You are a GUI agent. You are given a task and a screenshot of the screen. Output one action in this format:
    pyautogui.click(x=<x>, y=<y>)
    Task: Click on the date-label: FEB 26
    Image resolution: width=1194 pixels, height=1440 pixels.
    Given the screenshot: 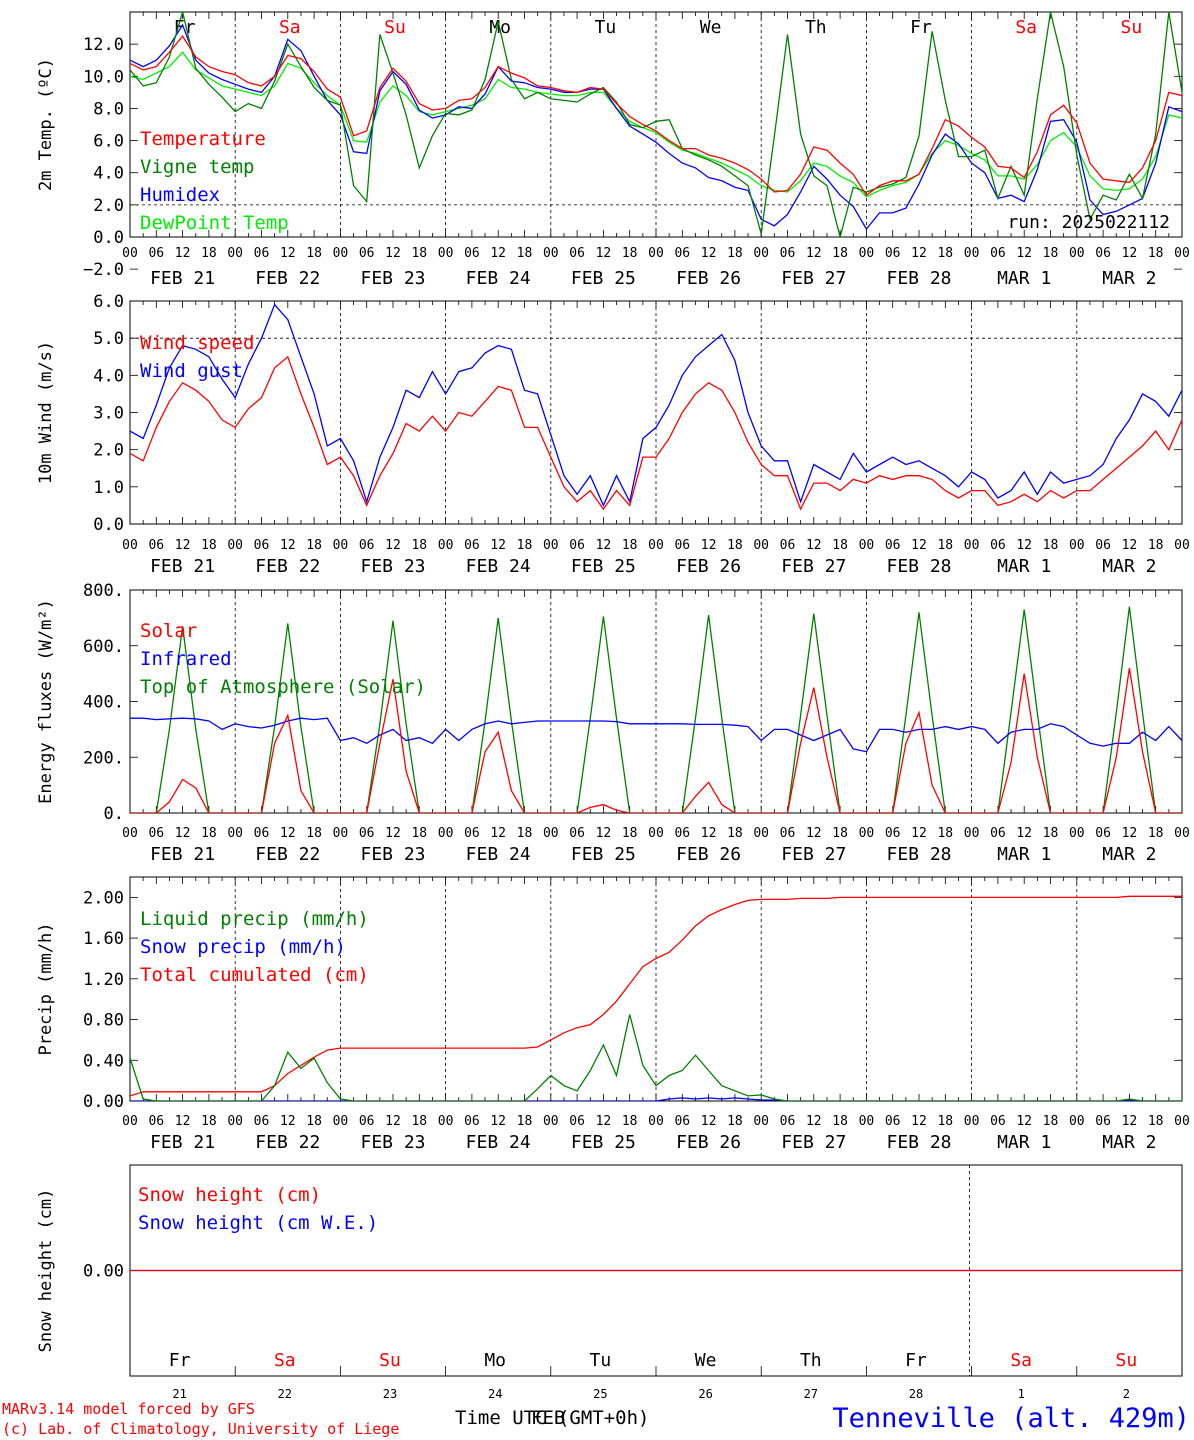 What is the action you would take?
    pyautogui.click(x=708, y=854)
    